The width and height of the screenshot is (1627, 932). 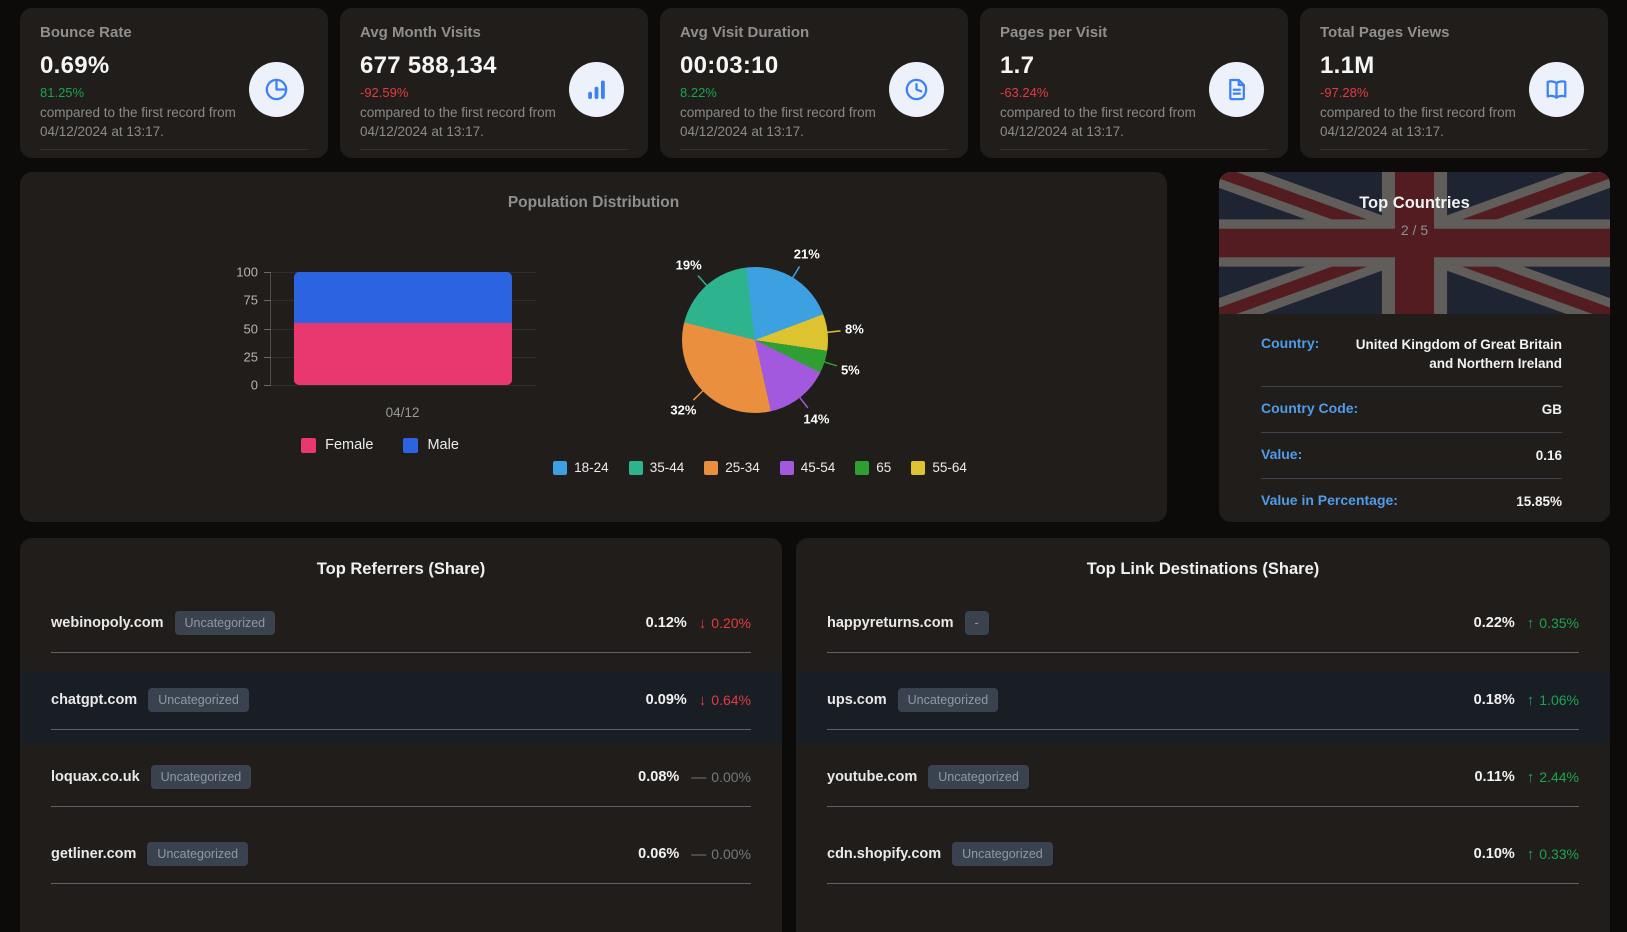 What do you see at coordinates (1203, 700) in the screenshot?
I see `row-line: ups.com Uncategorized 0.18% ↑ 1.06%` at bounding box center [1203, 700].